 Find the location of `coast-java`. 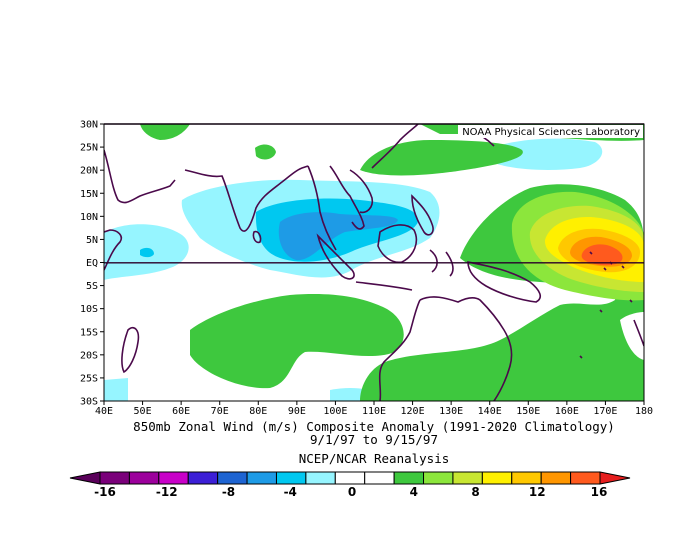

coast-java is located at coordinates (384, 286).